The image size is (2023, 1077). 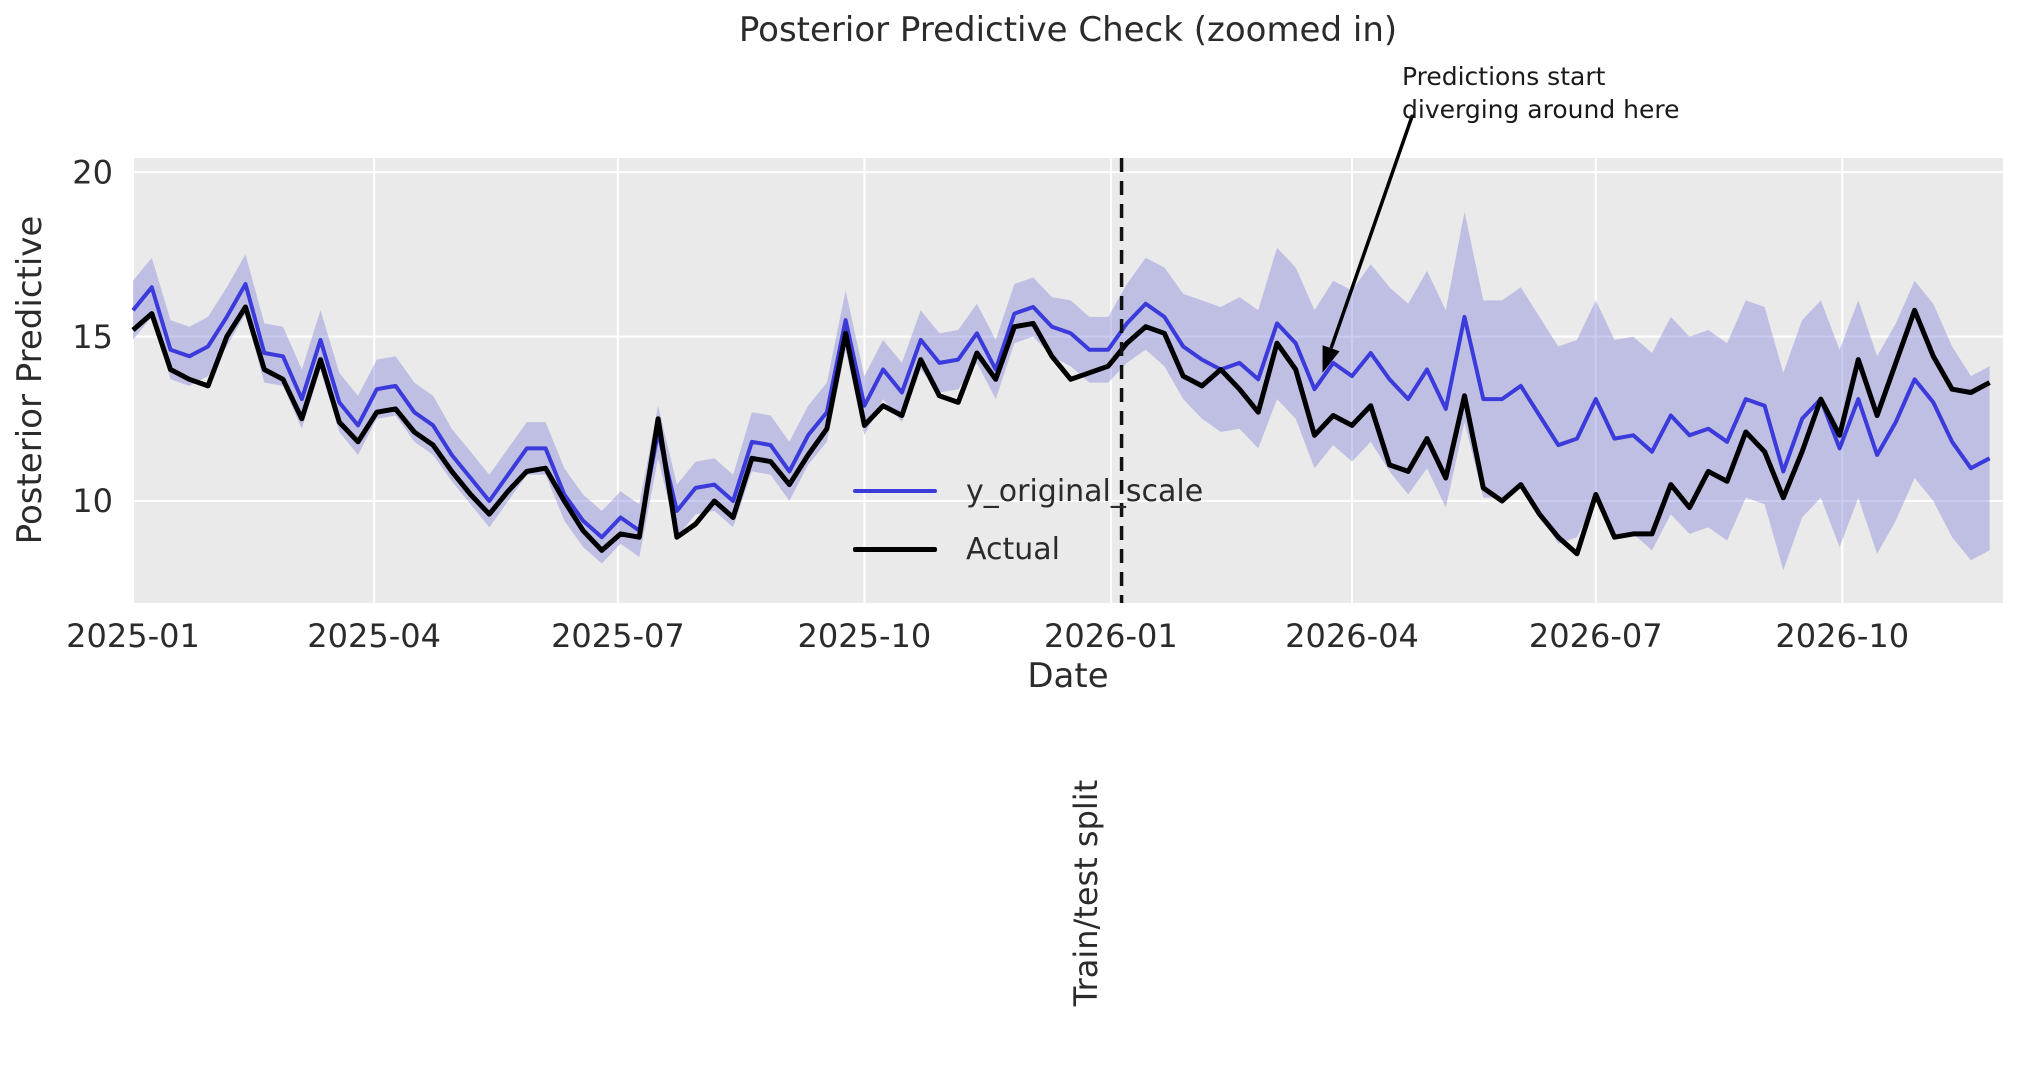 I want to click on y-tick-label: 10, so click(x=92, y=501).